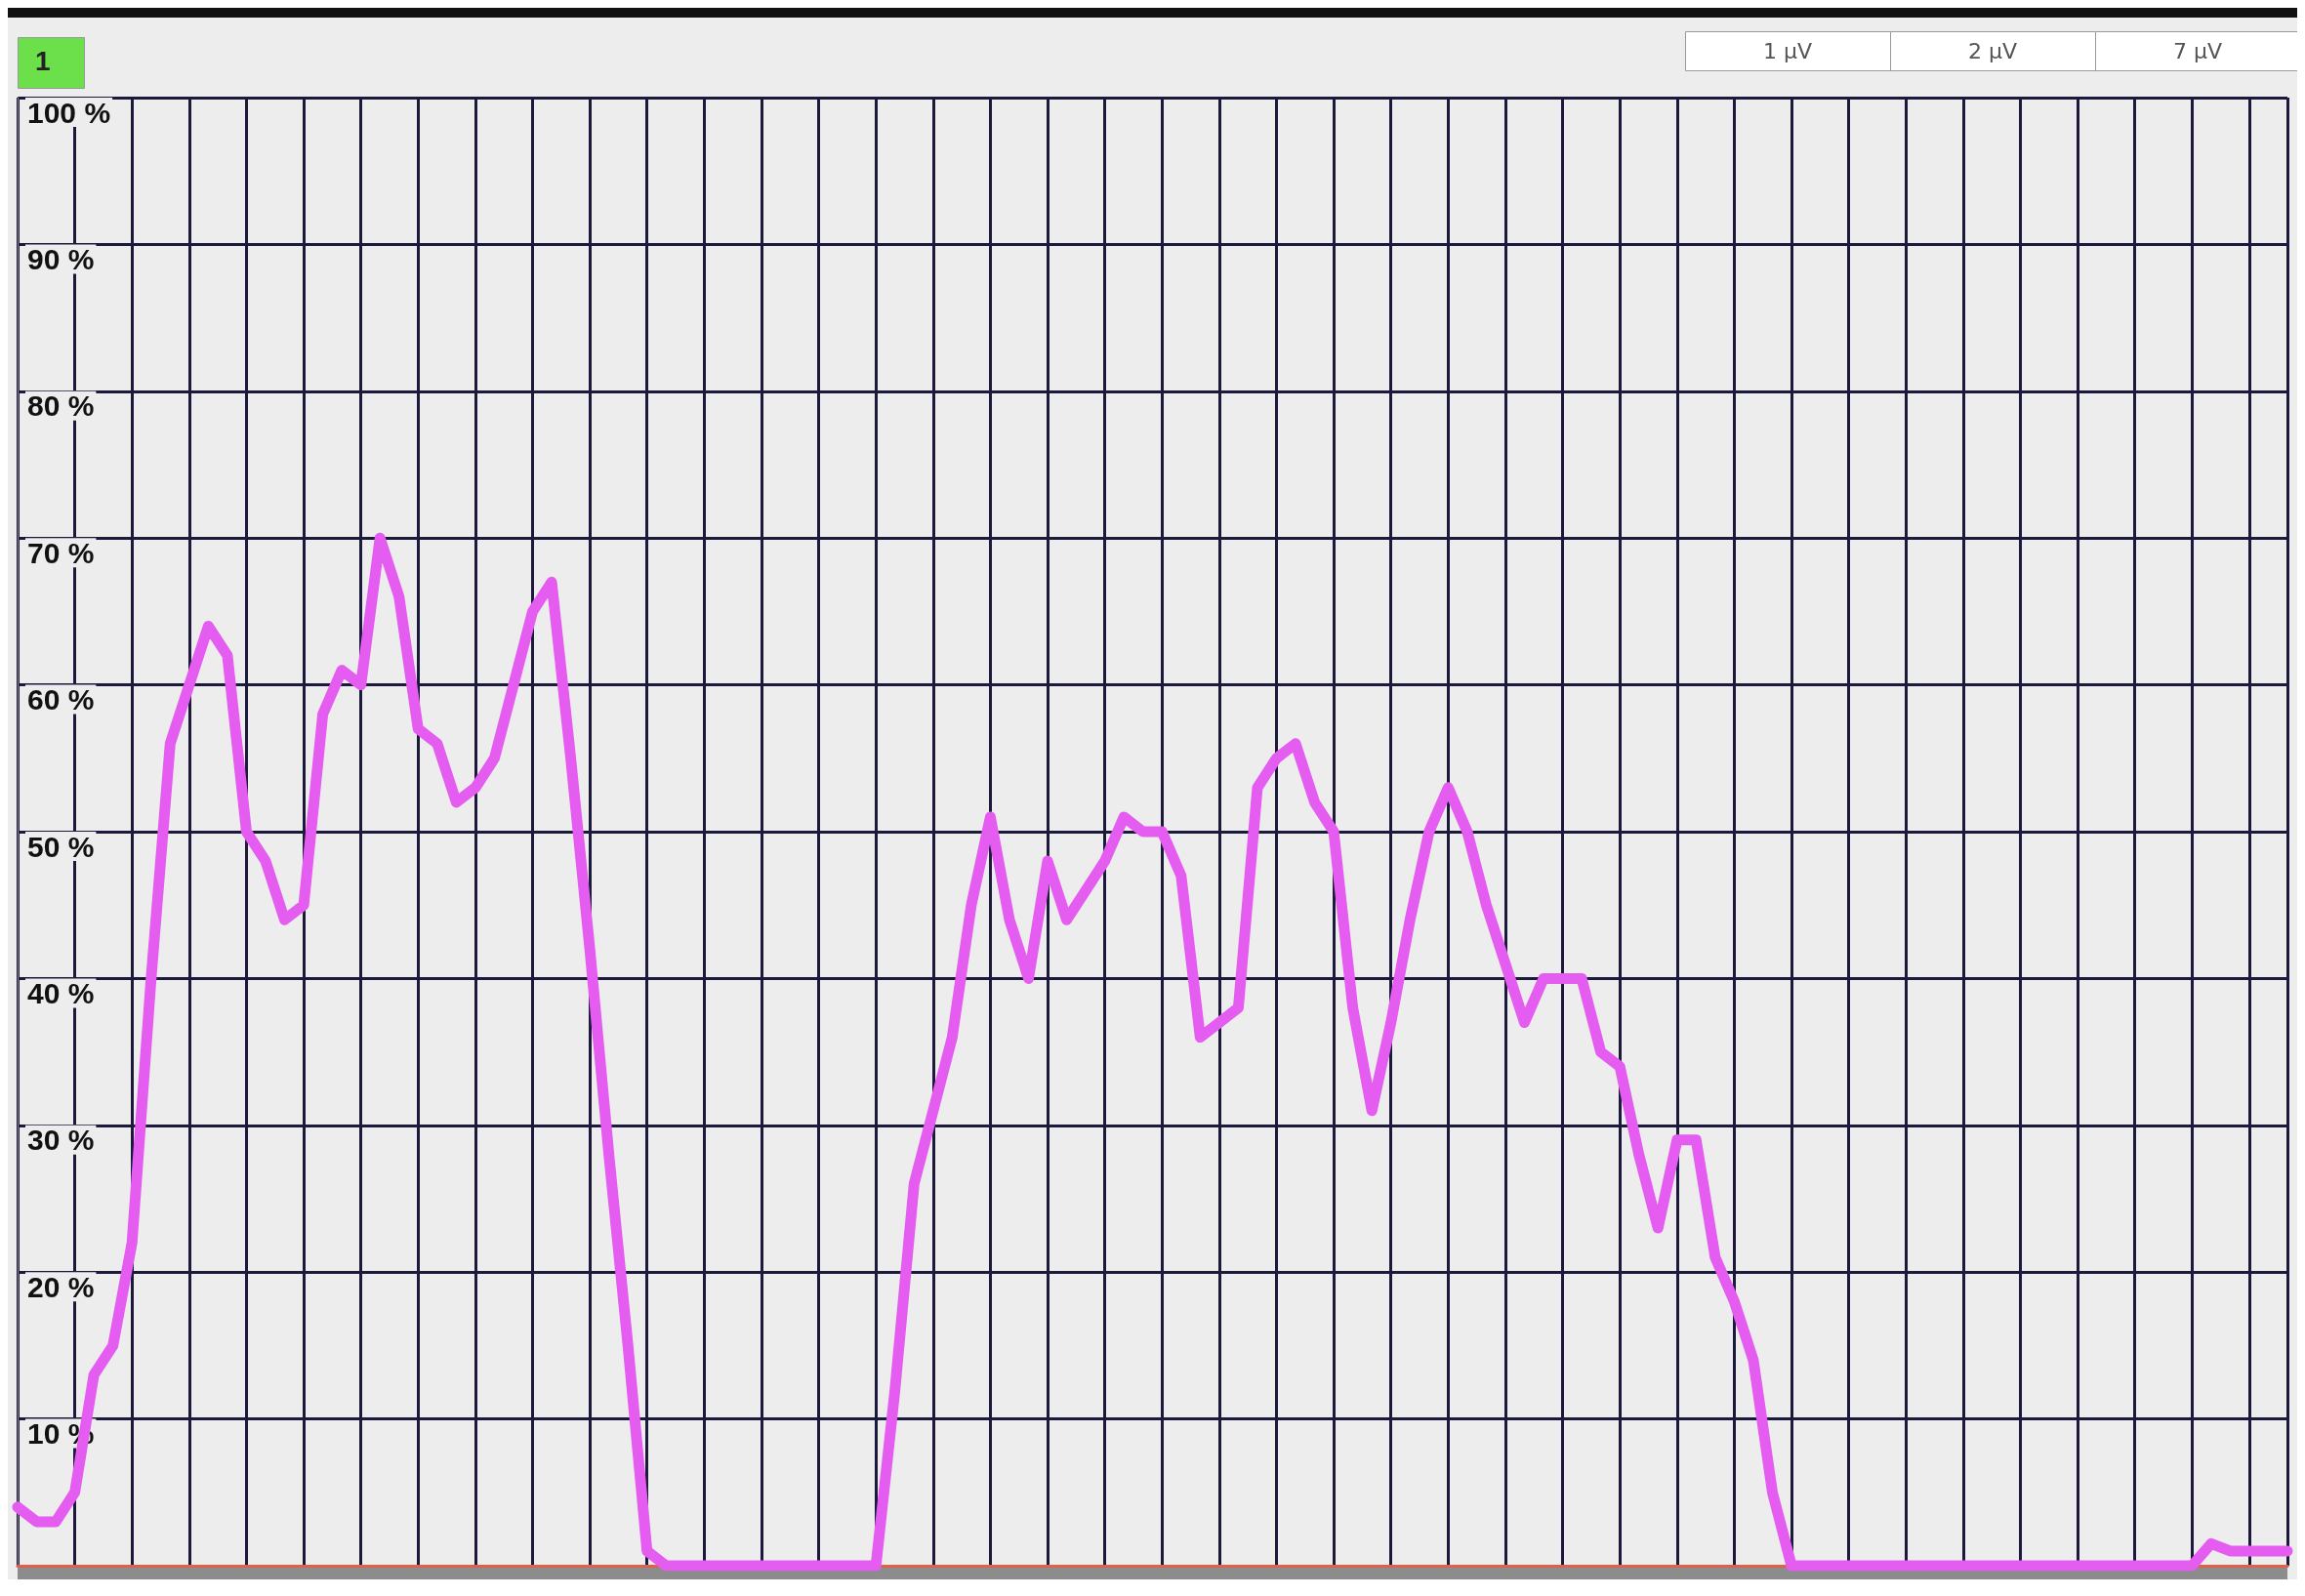 The width and height of the screenshot is (2305, 1596). What do you see at coordinates (61, 846) in the screenshot?
I see `y-tick-label: 50 %` at bounding box center [61, 846].